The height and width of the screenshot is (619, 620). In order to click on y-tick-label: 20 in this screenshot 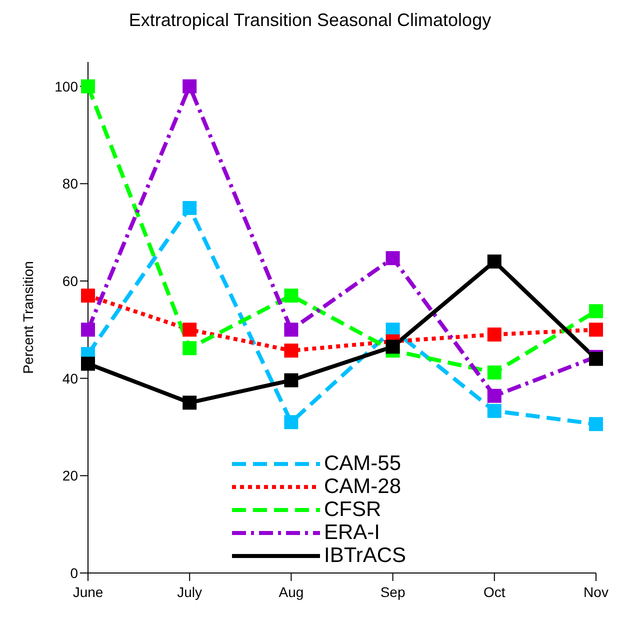, I will do `click(70, 476)`.